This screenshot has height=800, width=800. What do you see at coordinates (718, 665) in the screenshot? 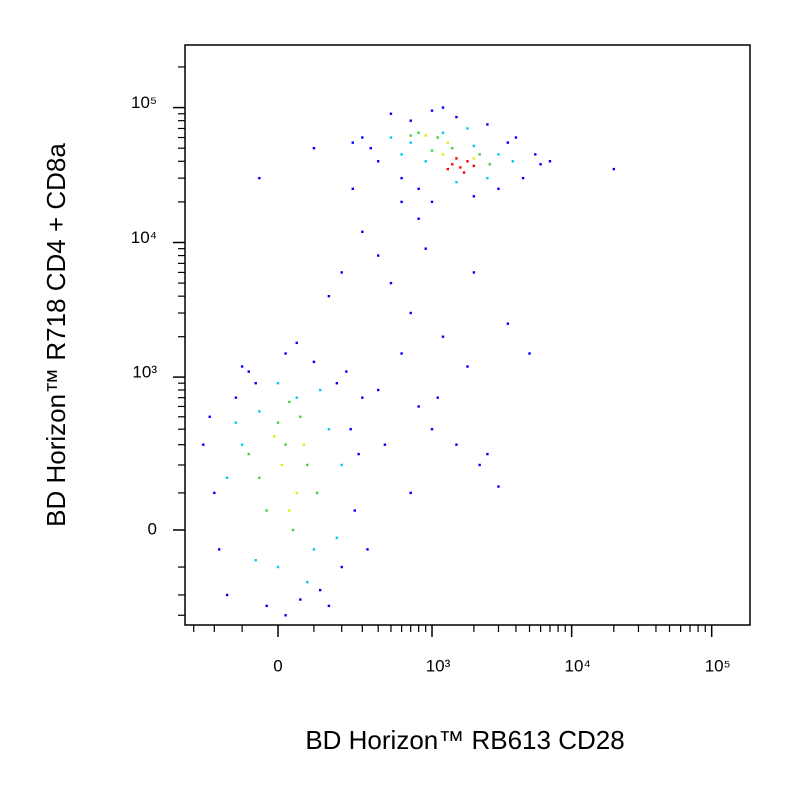
I see `x-tick-label: 10⁵` at bounding box center [718, 665].